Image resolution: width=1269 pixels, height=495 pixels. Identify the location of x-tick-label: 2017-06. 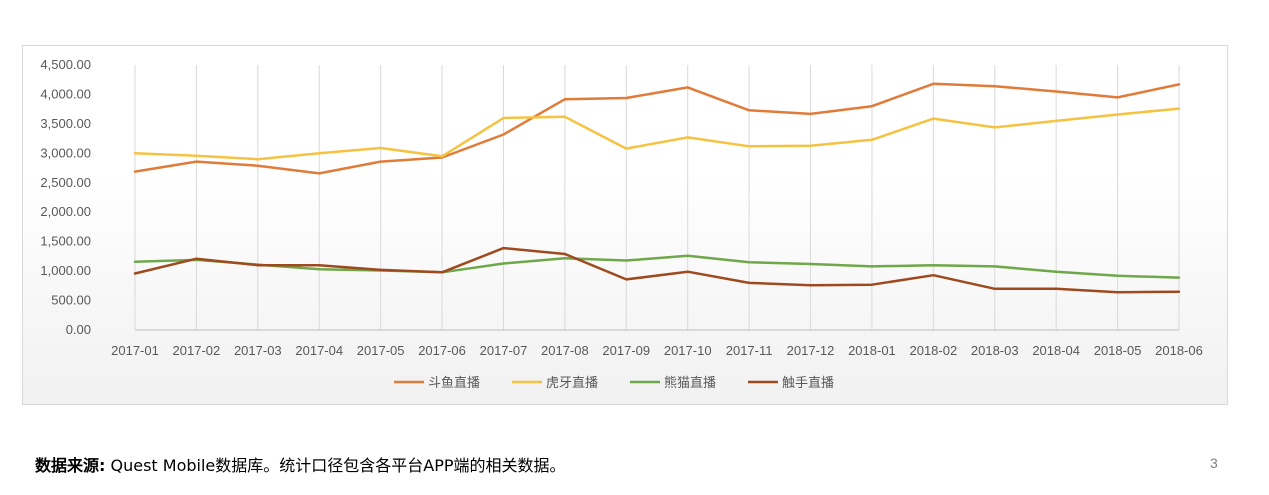
(442, 350).